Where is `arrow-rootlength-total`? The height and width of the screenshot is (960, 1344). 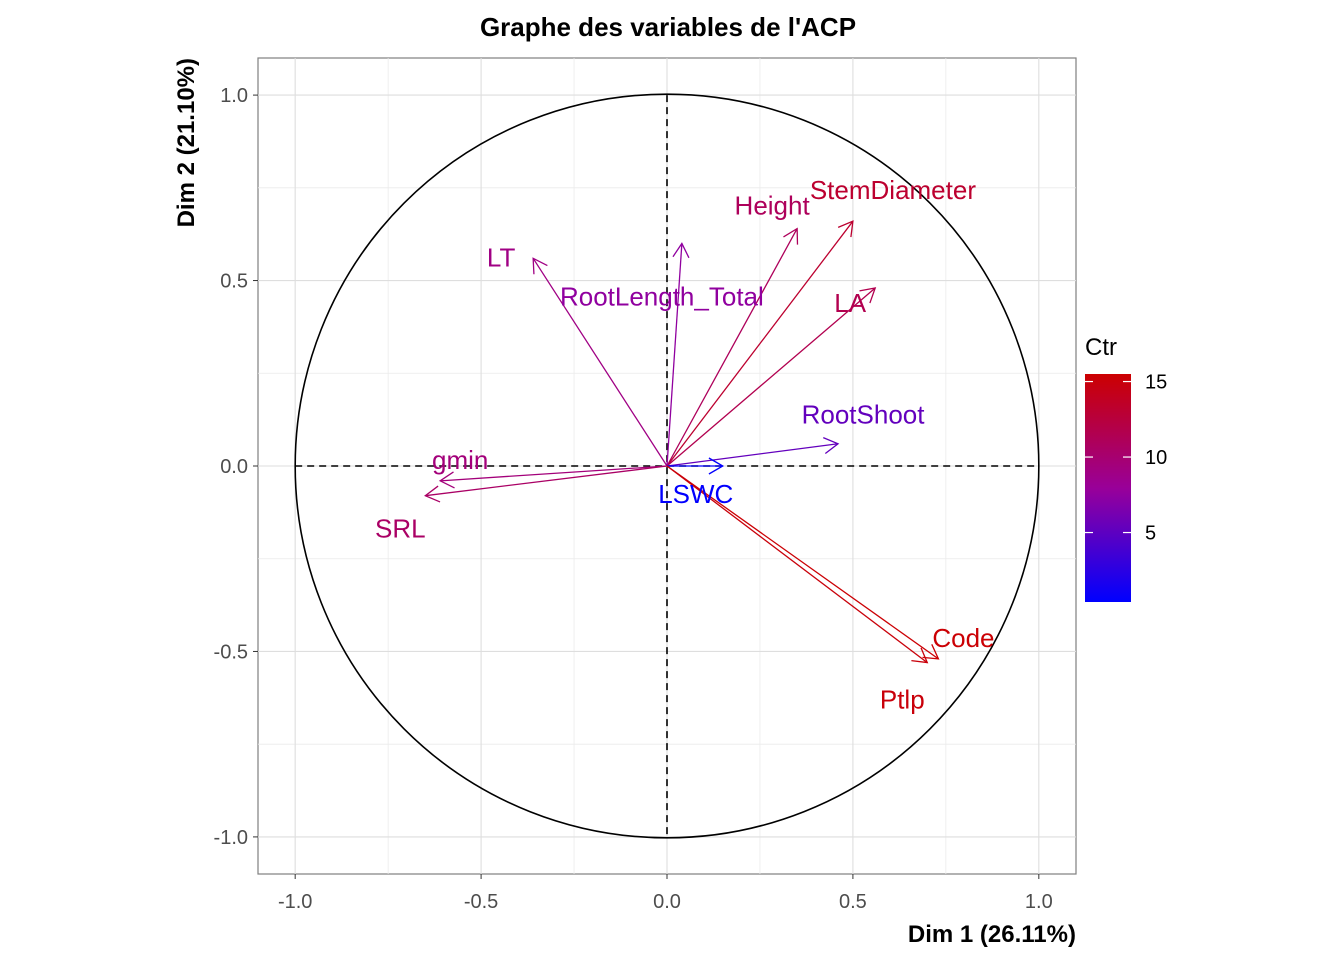
arrow-rootlength-total is located at coordinates (674, 355).